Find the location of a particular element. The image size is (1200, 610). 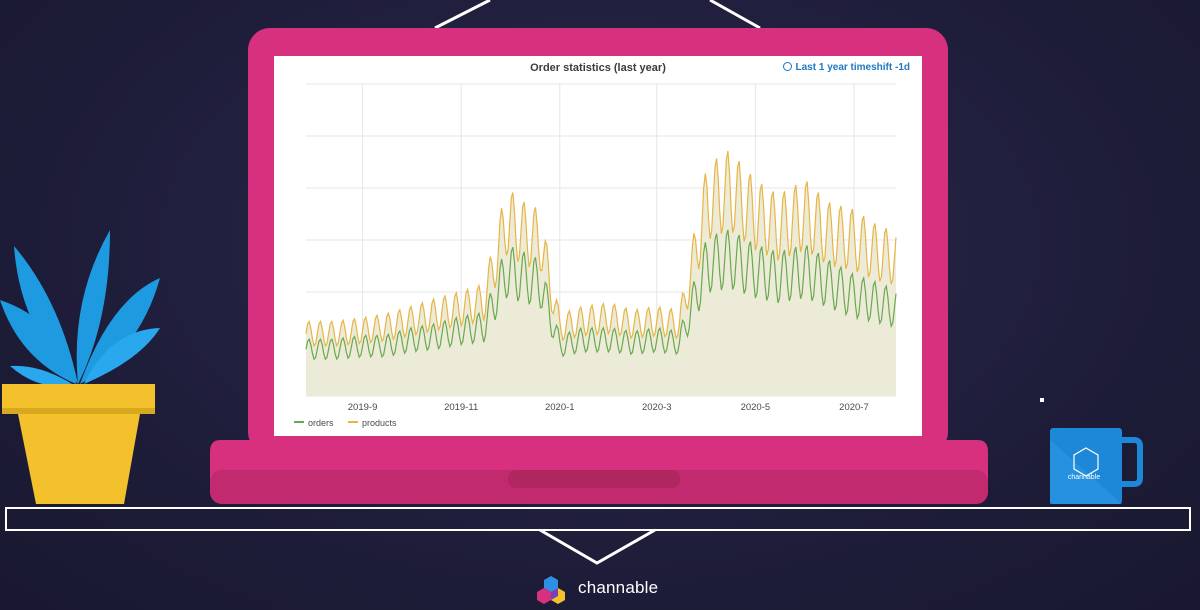

mug-logo is located at coordinates (1086, 462).